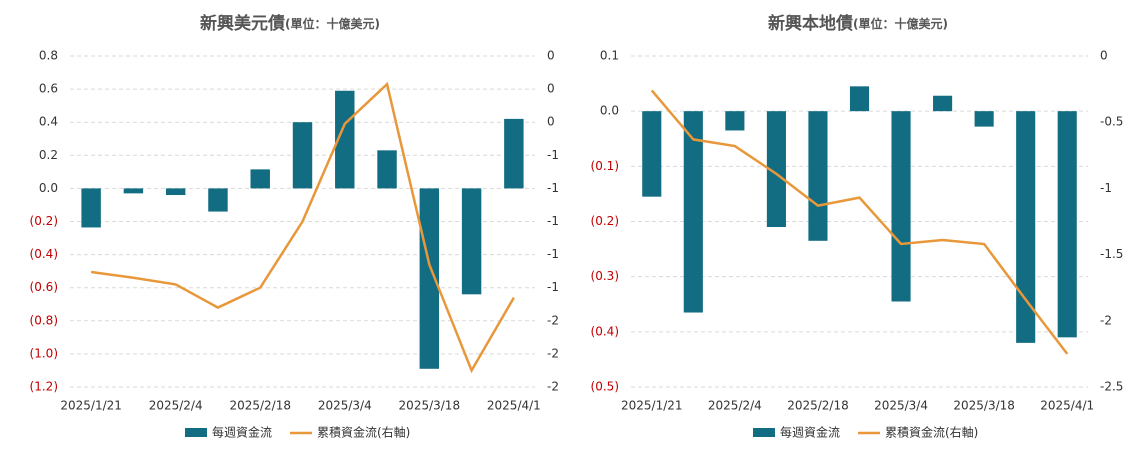  Describe the element at coordinates (48, 122) in the screenshot. I see `y-tick-label: 0.4` at that location.